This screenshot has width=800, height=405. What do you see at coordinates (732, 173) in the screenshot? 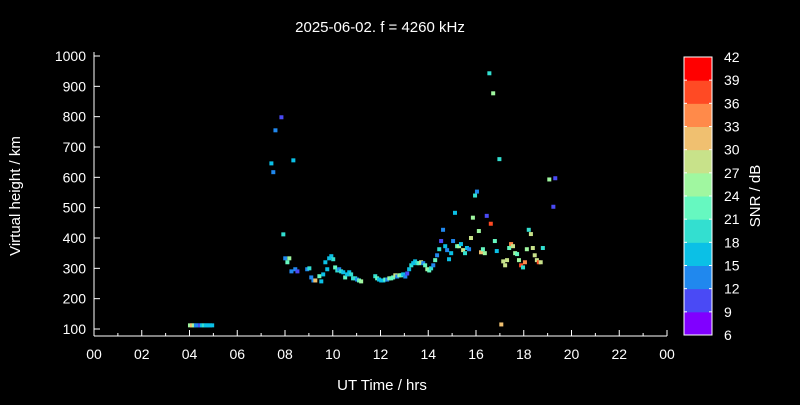
I see `colorbar-tick-label: 27` at bounding box center [732, 173].